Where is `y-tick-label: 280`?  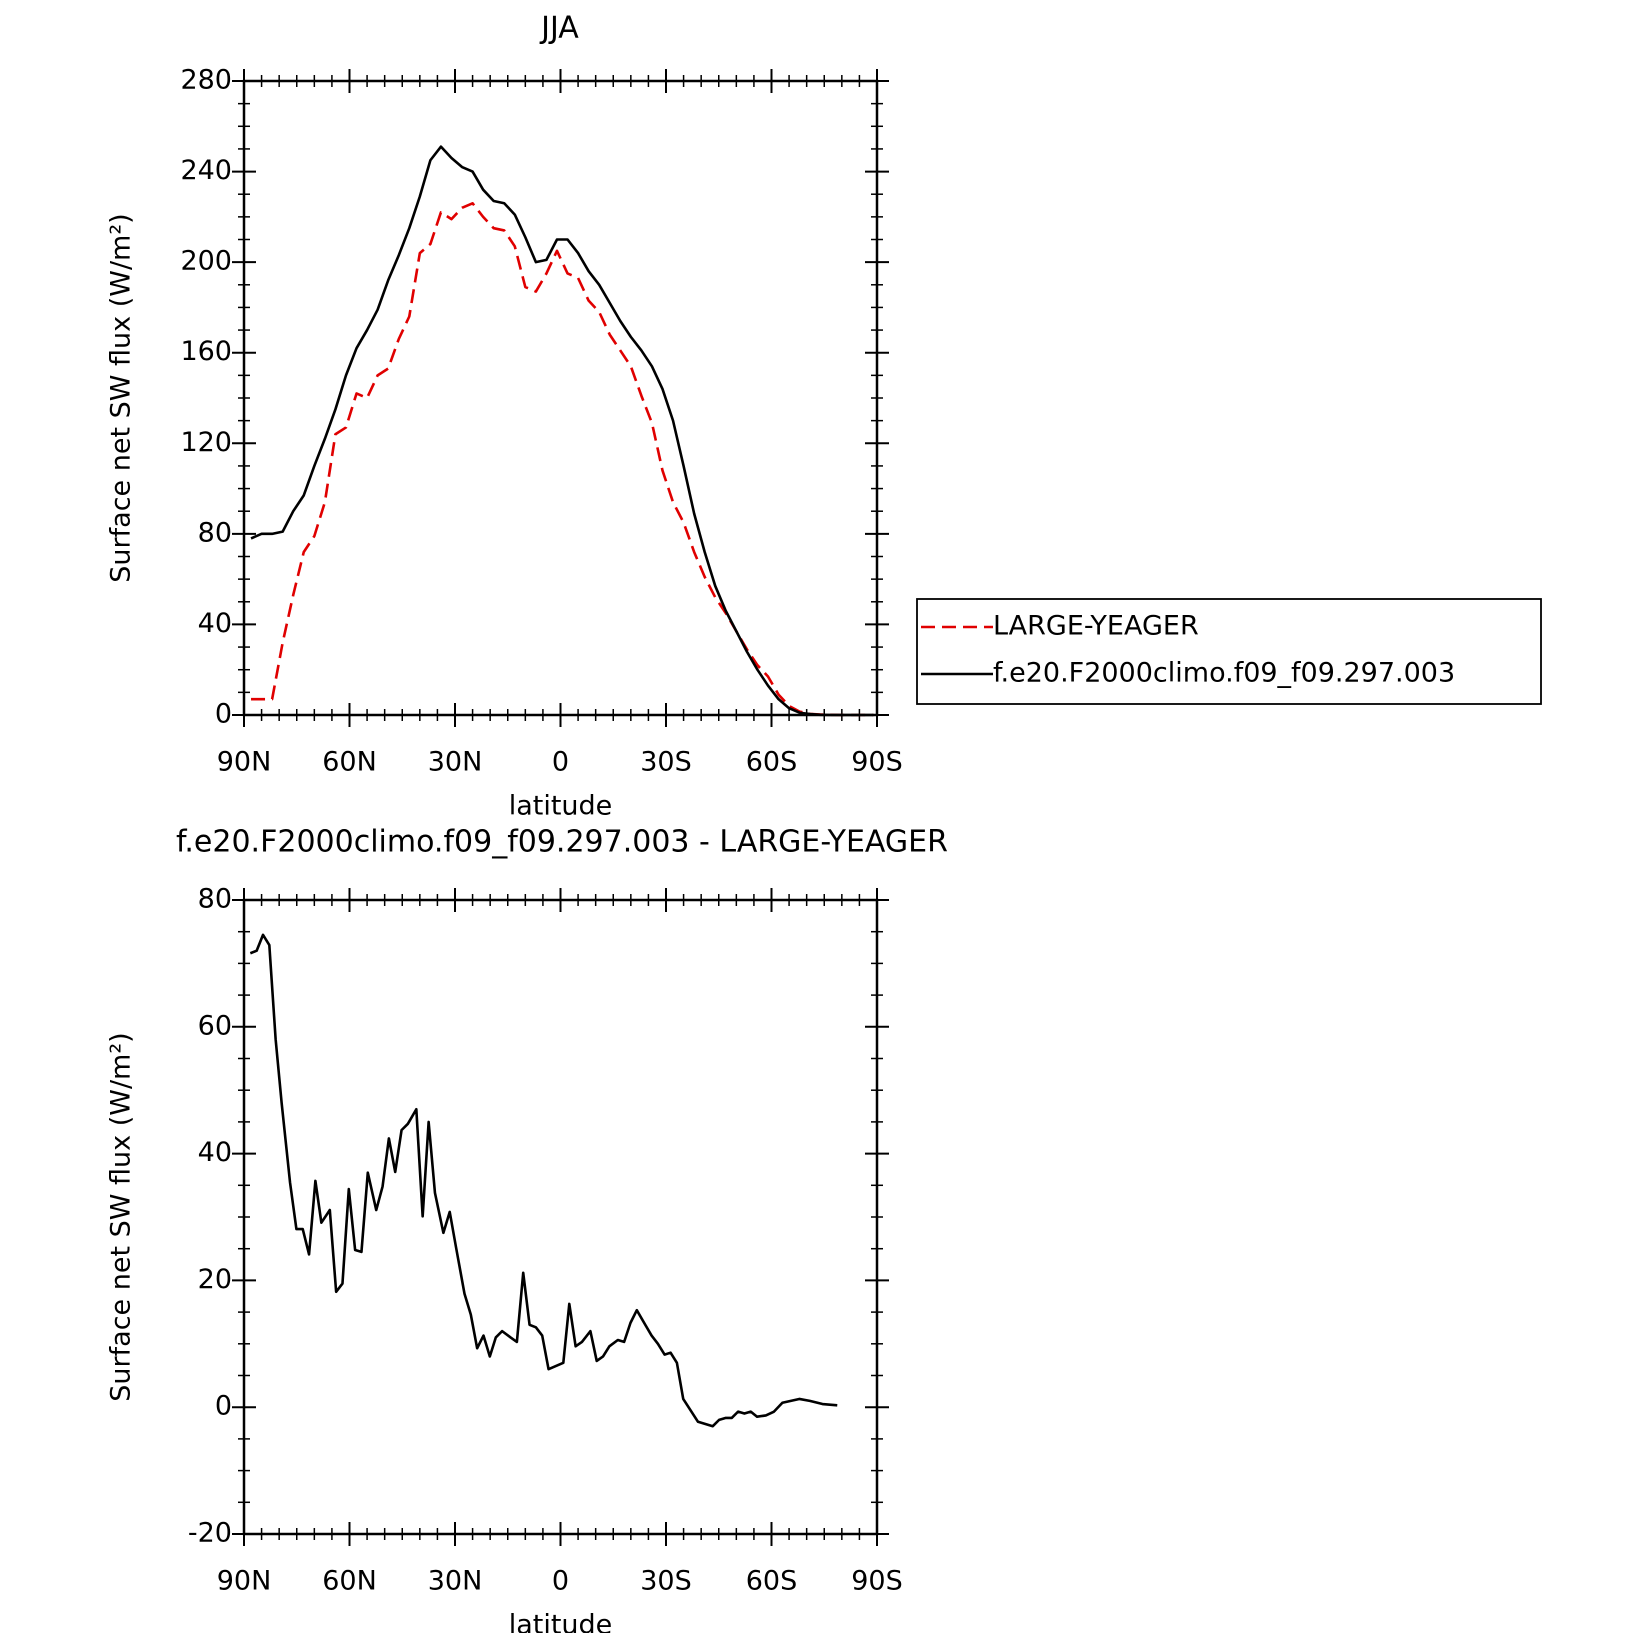 y-tick-label: 280 is located at coordinates (206, 80).